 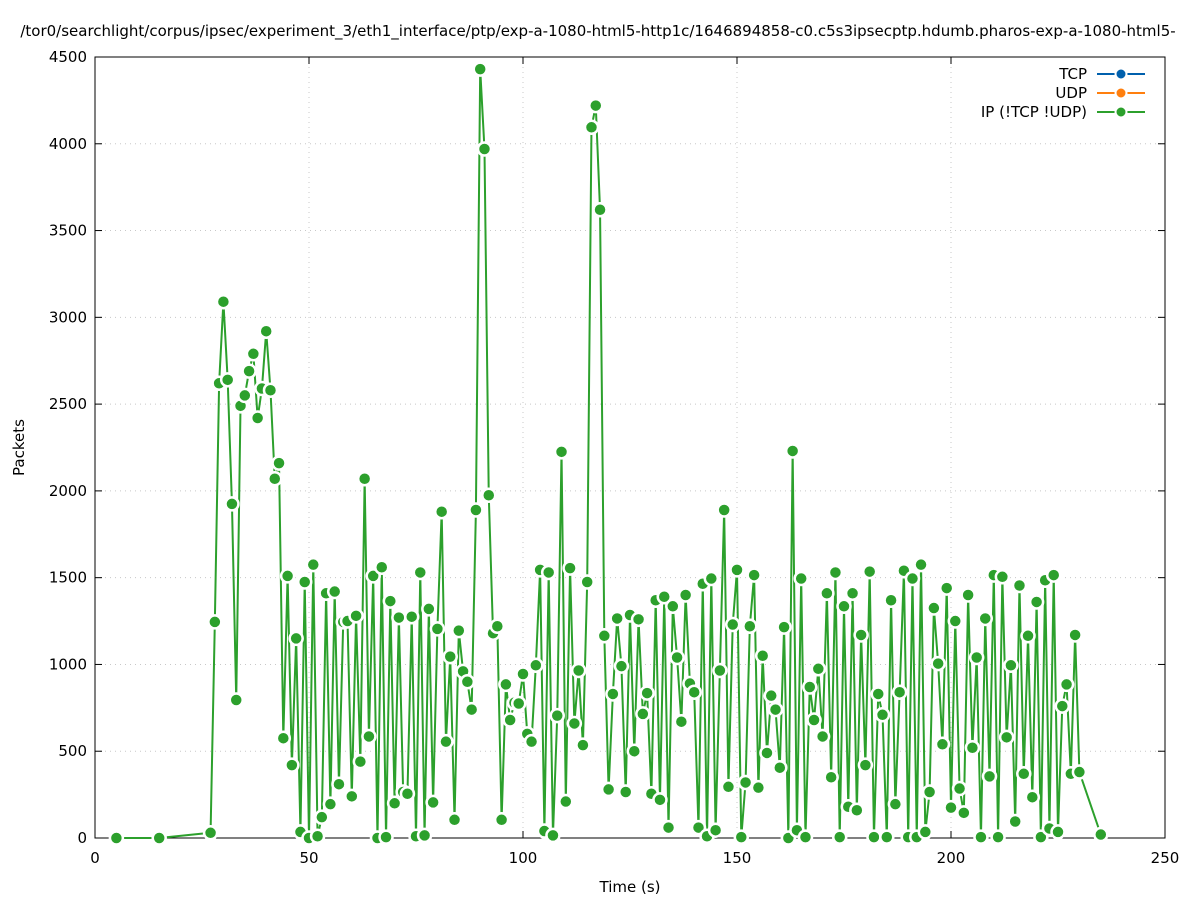 What do you see at coordinates (68, 231) in the screenshot?
I see `y-tick-label: 3500` at bounding box center [68, 231].